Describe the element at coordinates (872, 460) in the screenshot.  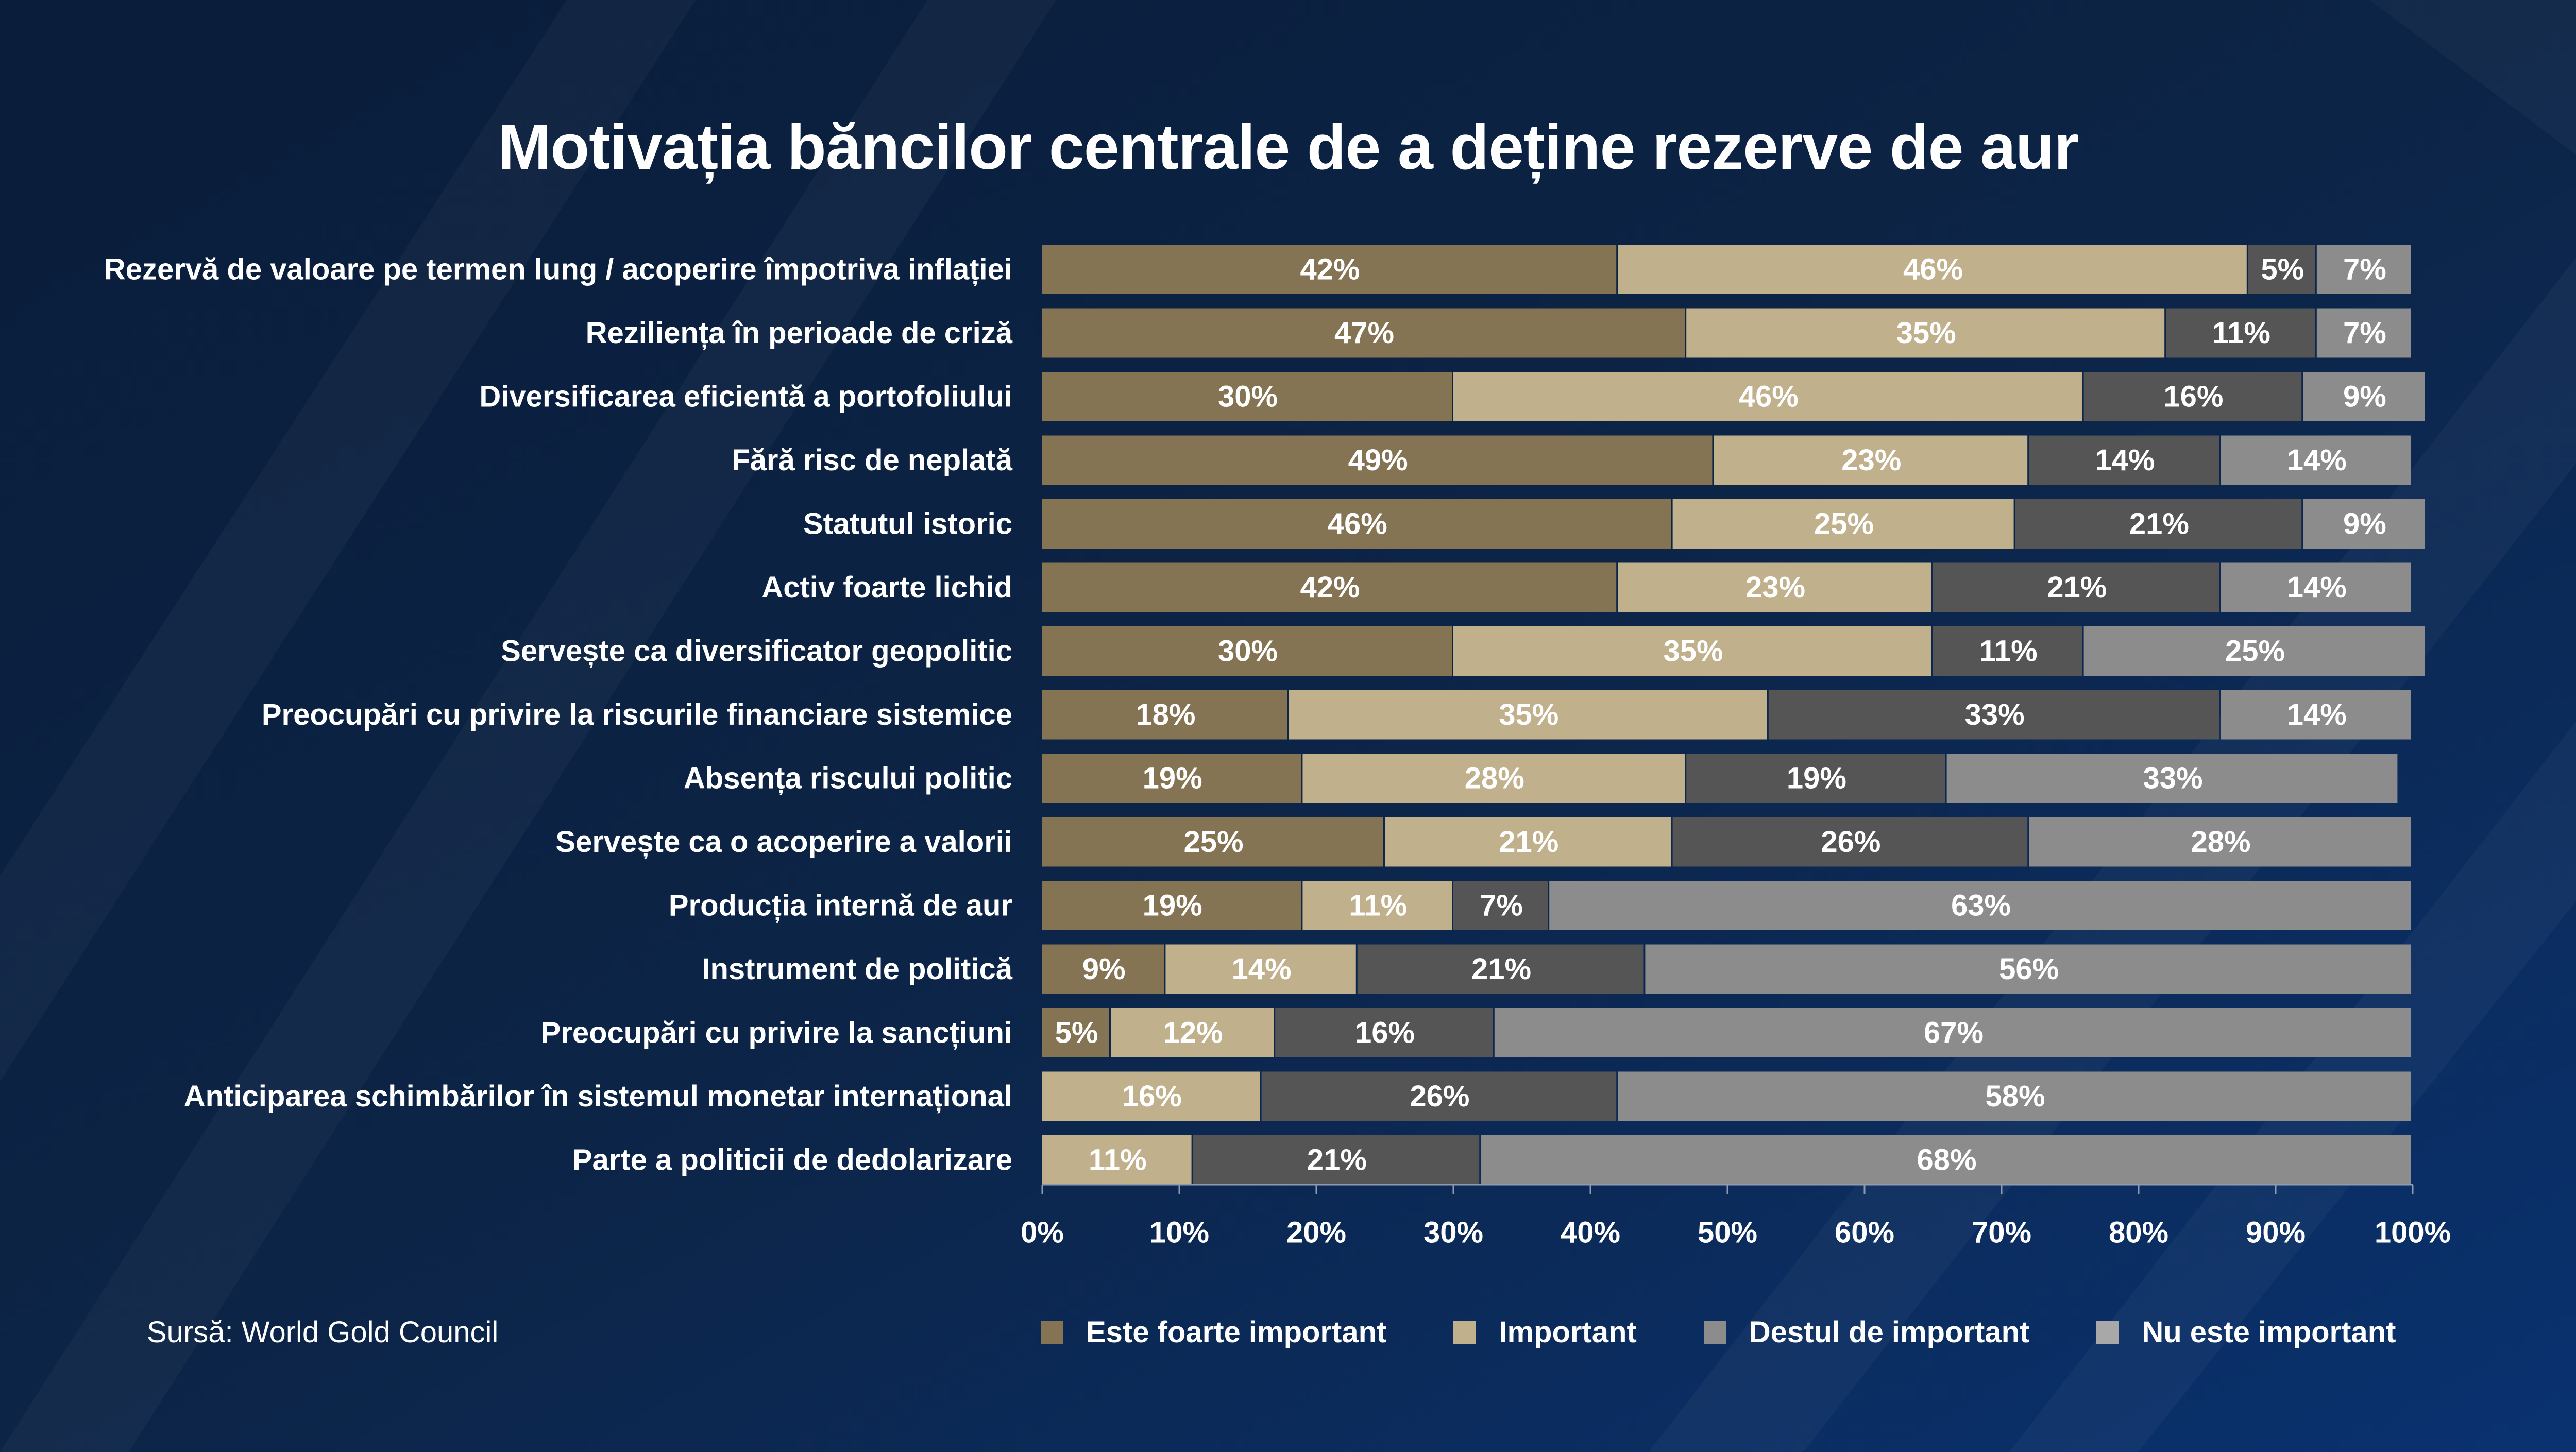
I see `category-label: Fără risc de neplată` at that location.